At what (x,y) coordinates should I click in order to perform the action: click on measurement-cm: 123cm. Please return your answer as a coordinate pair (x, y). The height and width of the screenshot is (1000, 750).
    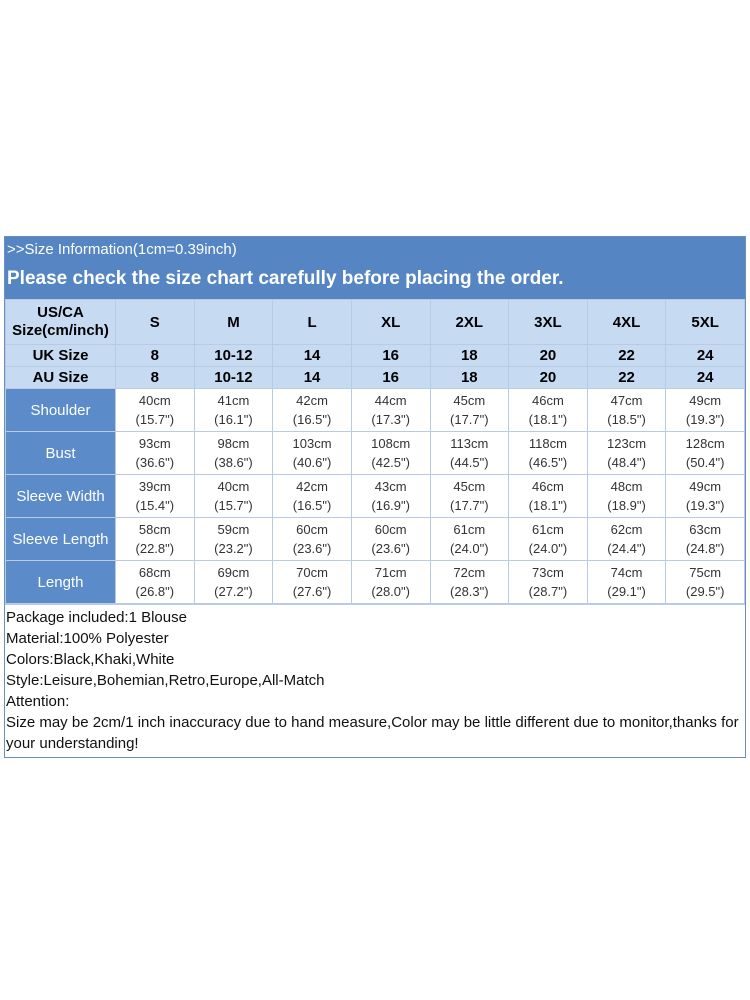
    Looking at the image, I should click on (627, 443).